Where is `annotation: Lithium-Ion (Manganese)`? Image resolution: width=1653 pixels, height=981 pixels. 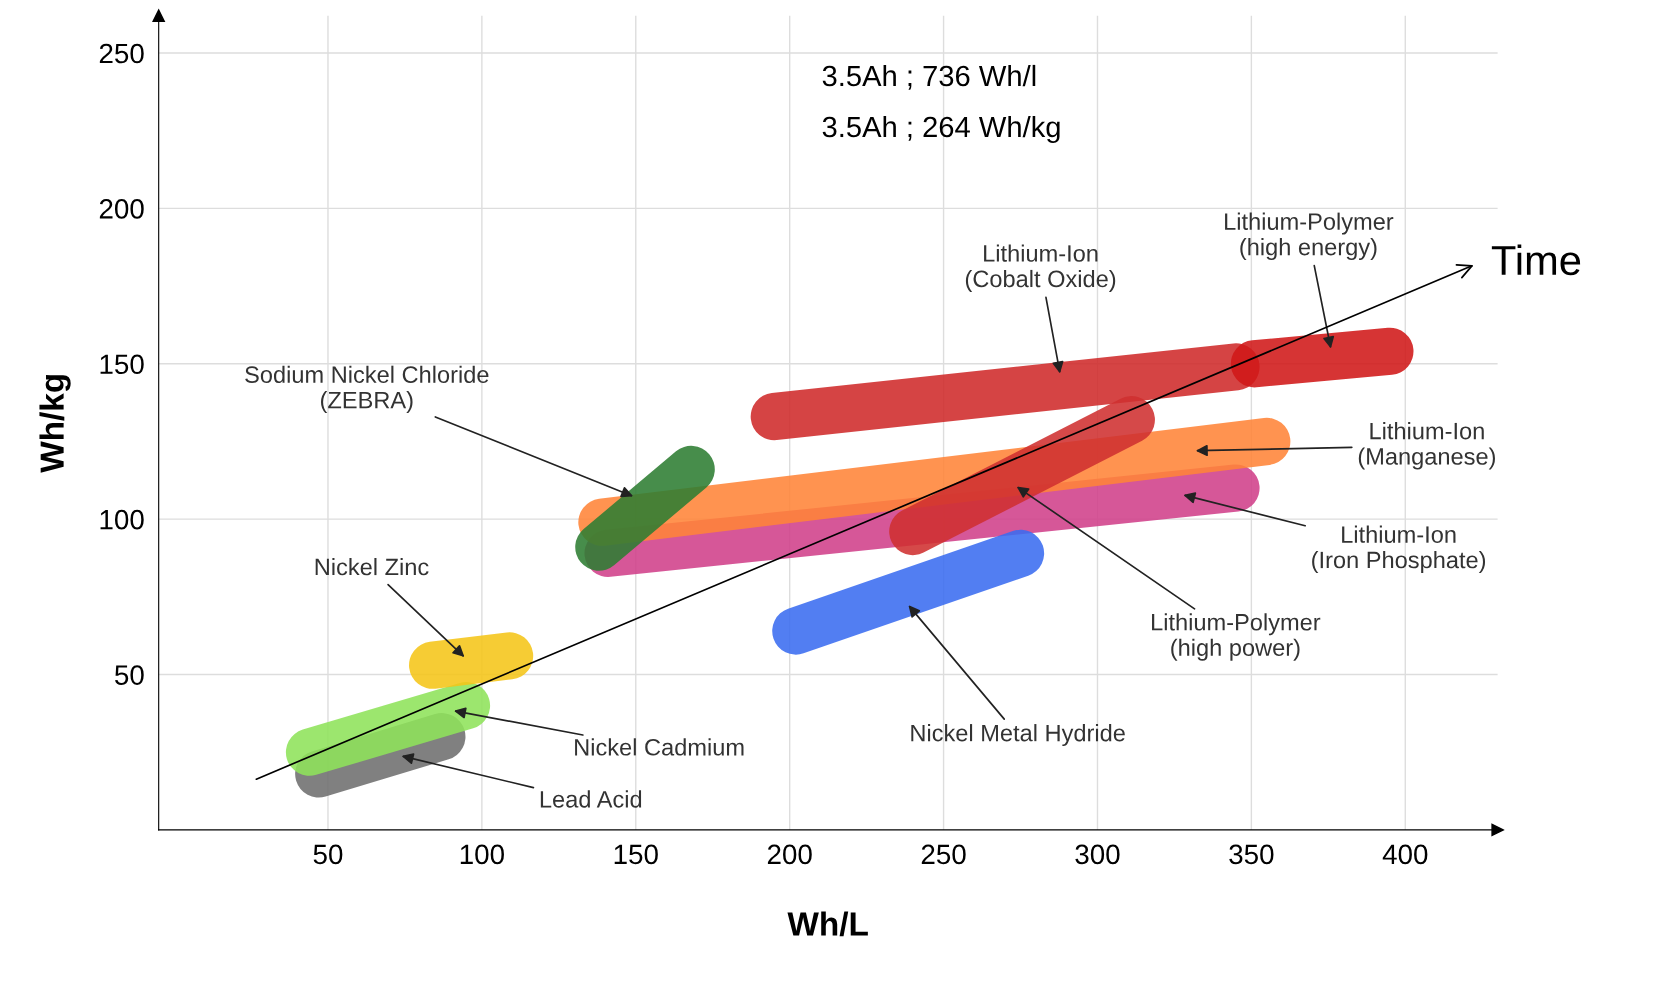
annotation: Lithium-Ion (Manganese) is located at coordinates (1426, 446).